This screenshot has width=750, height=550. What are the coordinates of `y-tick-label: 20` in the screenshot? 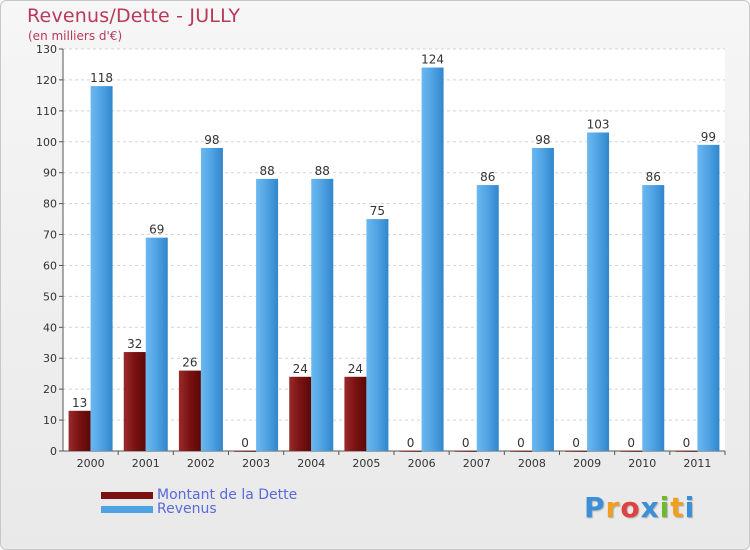 It's located at (50, 389).